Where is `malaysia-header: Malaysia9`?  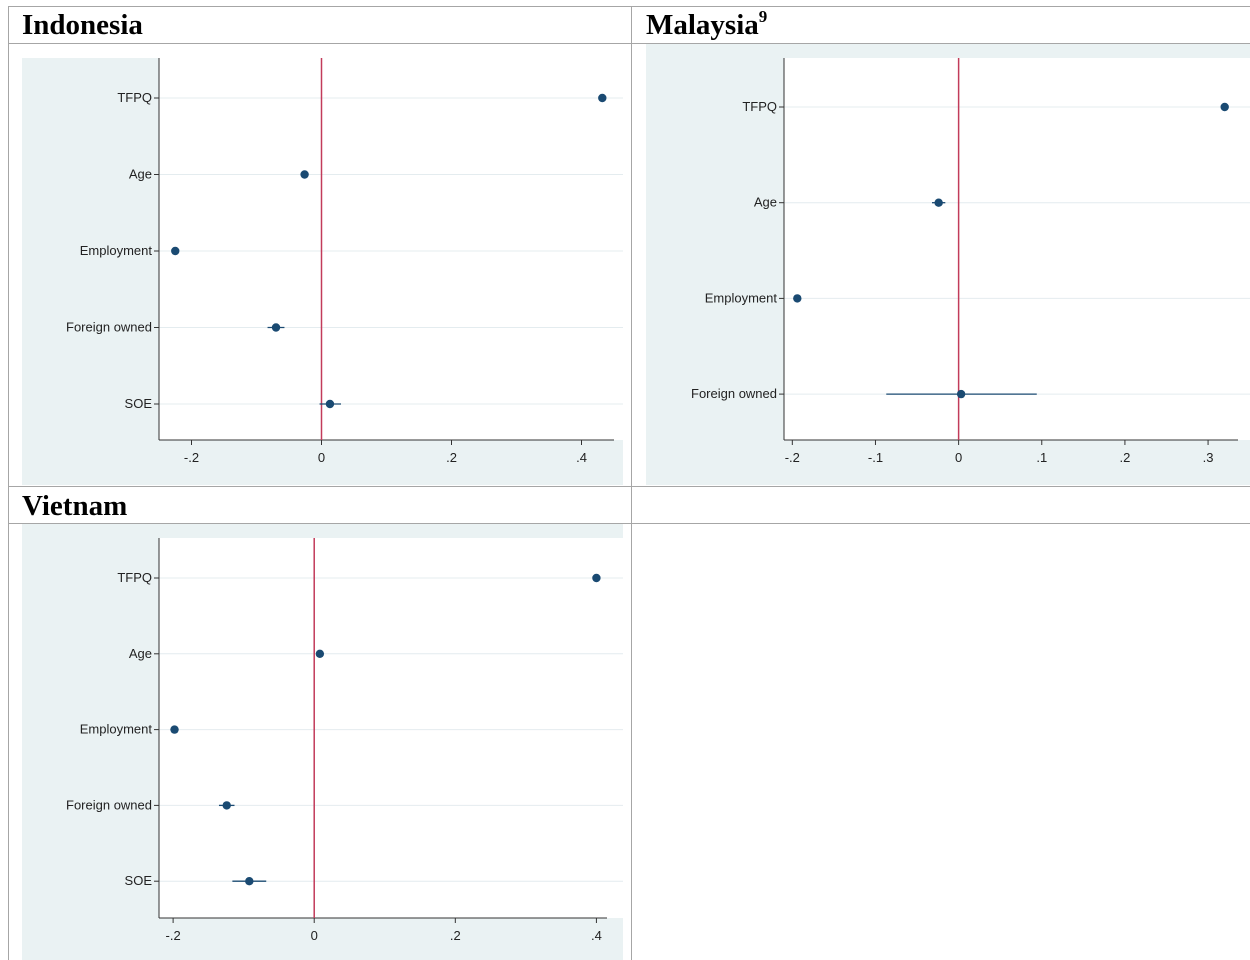 malaysia-header: Malaysia9 is located at coordinates (706, 24).